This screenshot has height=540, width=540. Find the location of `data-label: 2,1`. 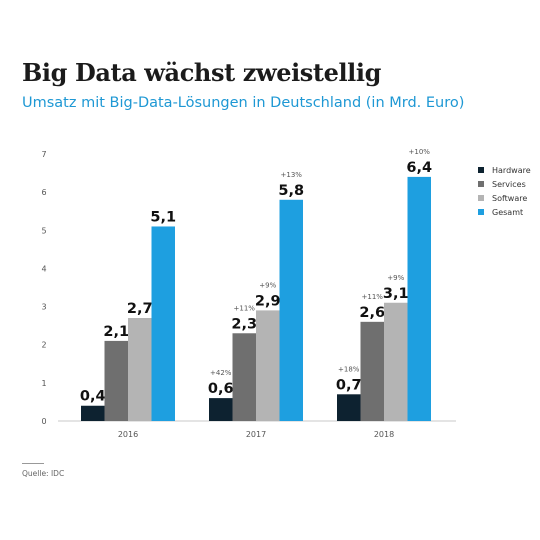

data-label: 2,1 is located at coordinates (116, 332).